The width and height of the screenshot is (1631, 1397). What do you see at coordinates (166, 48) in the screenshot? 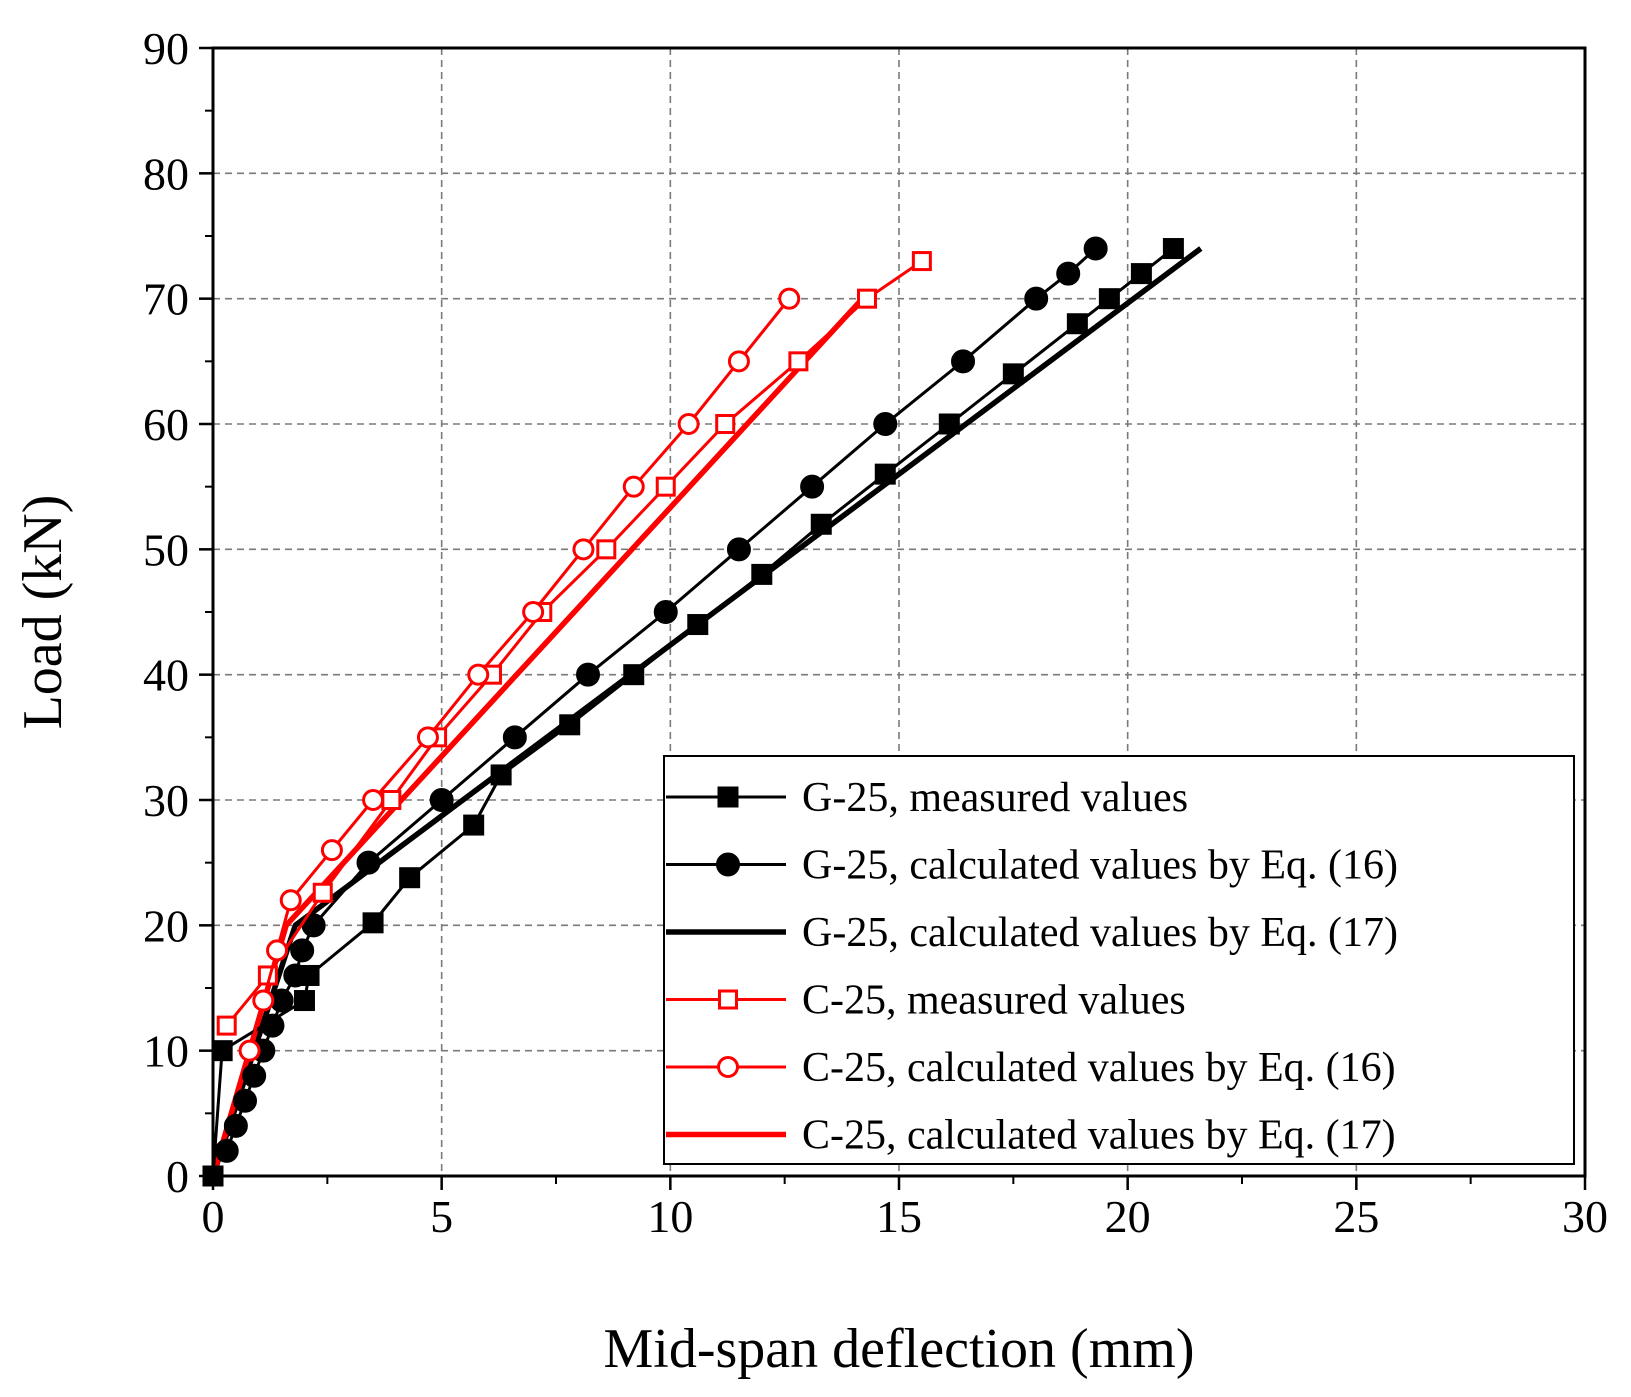
I see `y-tick-label: 90` at bounding box center [166, 48].